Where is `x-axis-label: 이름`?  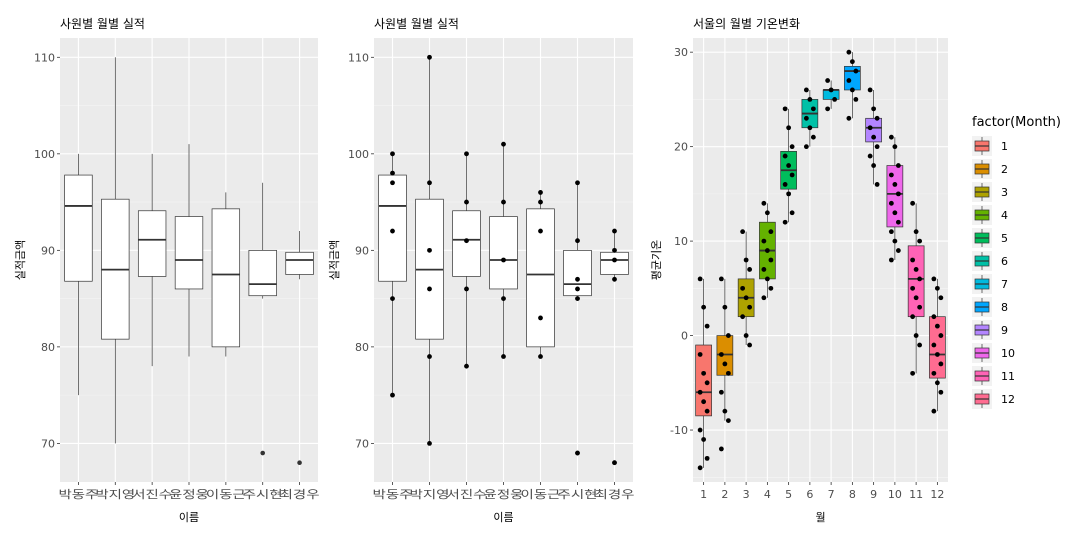 x-axis-label: 이름 is located at coordinates (503, 517).